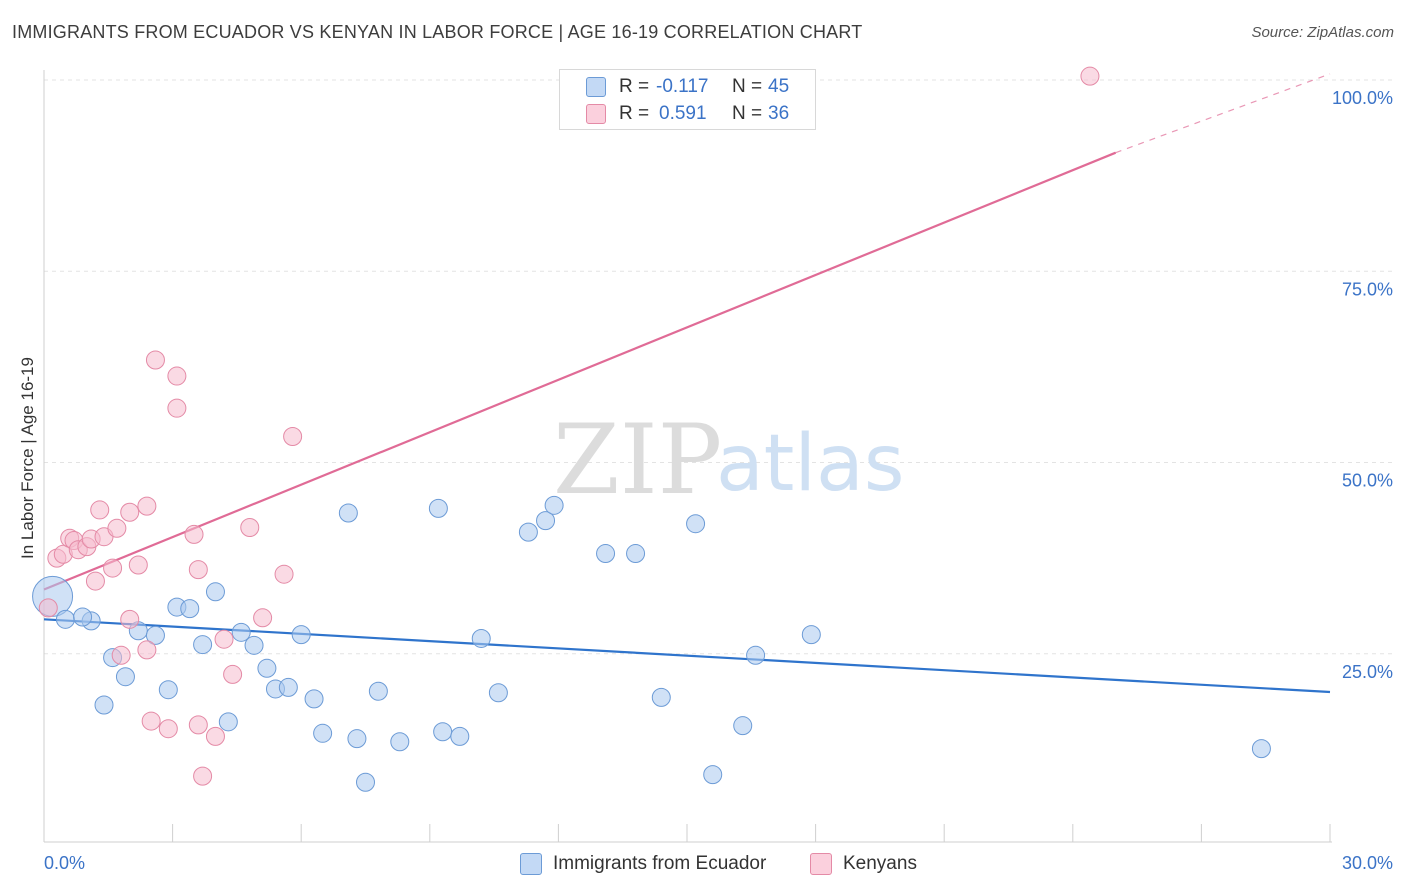 Image resolution: width=1406 pixels, height=892 pixels. Describe the element at coordinates (683, 113) in the screenshot. I see `r-value-kenyans: 0.591` at that location.